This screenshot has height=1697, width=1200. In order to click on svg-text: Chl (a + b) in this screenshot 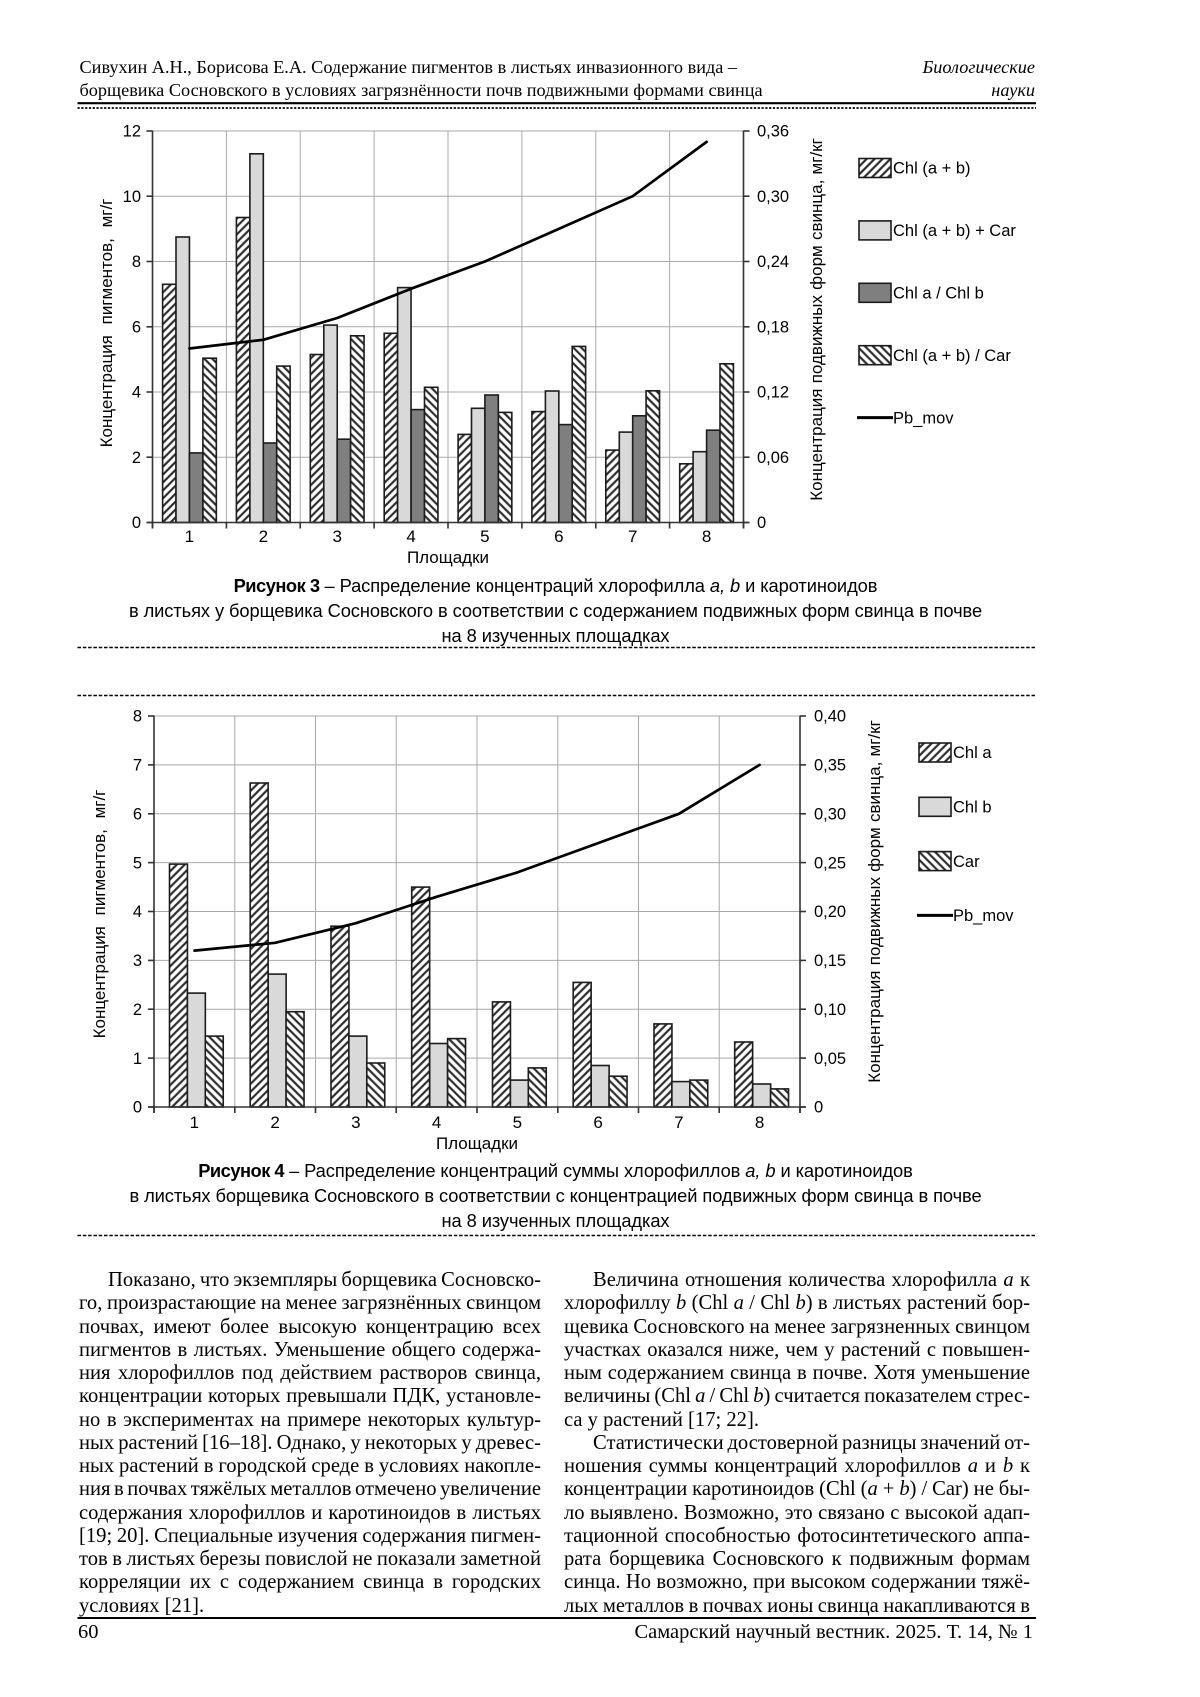, I will do `click(932, 169)`.